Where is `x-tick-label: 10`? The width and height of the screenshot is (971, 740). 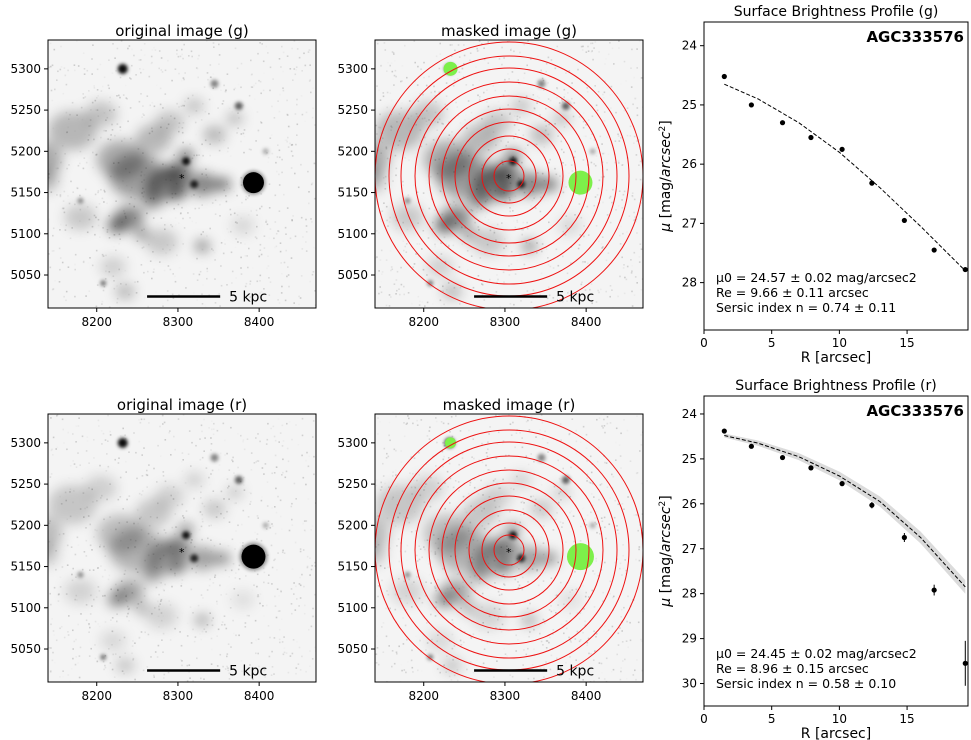 x-tick-label: 10 is located at coordinates (839, 719).